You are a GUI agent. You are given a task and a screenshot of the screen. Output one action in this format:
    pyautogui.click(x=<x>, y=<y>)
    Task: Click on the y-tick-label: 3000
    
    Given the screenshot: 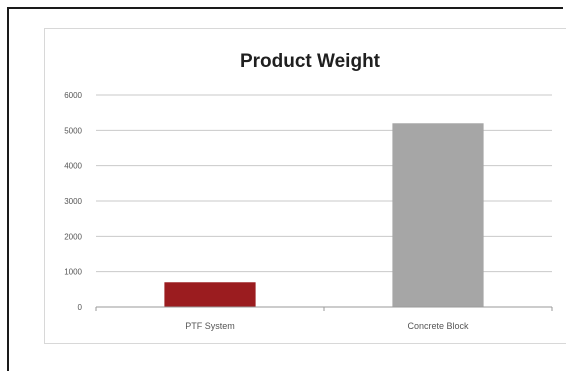 What is the action you would take?
    pyautogui.click(x=73, y=201)
    